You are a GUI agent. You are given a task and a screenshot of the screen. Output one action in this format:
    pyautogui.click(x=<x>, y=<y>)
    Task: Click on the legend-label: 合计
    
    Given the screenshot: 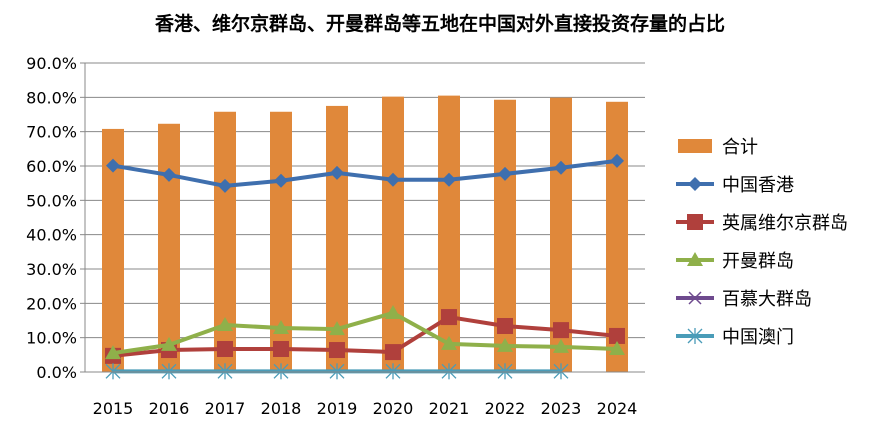 What is the action you would take?
    pyautogui.click(x=740, y=147)
    